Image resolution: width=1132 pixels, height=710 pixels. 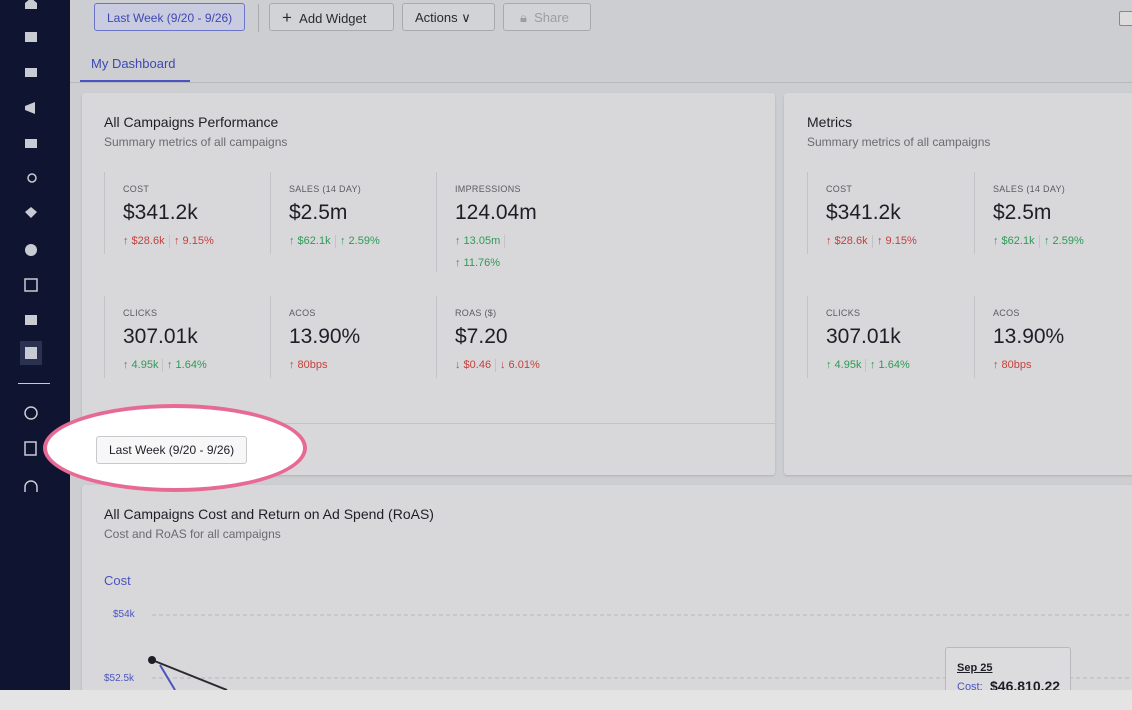 I want to click on metric-change: ↑ 13.05m, so click(x=478, y=241).